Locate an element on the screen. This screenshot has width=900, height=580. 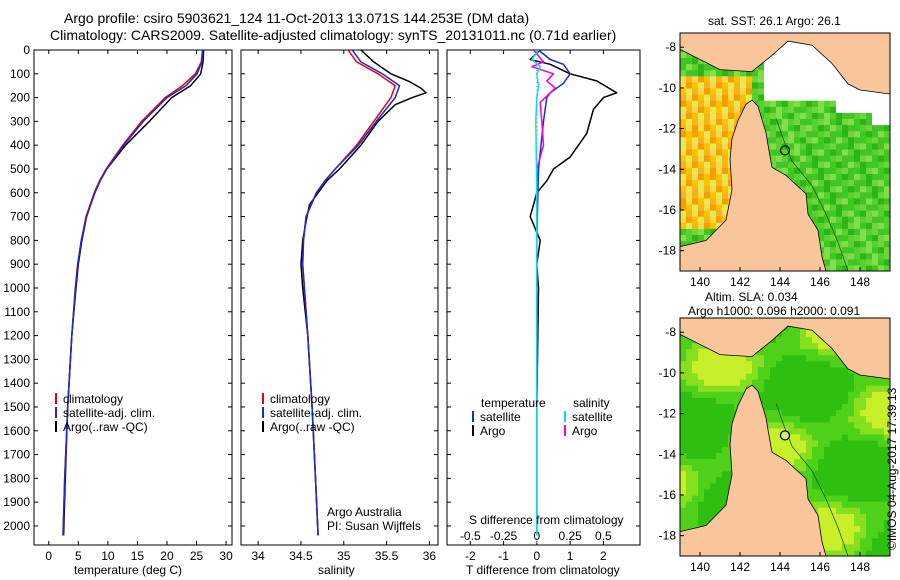
salinity-diff-tick-label: -0.5 is located at coordinates (470, 536).